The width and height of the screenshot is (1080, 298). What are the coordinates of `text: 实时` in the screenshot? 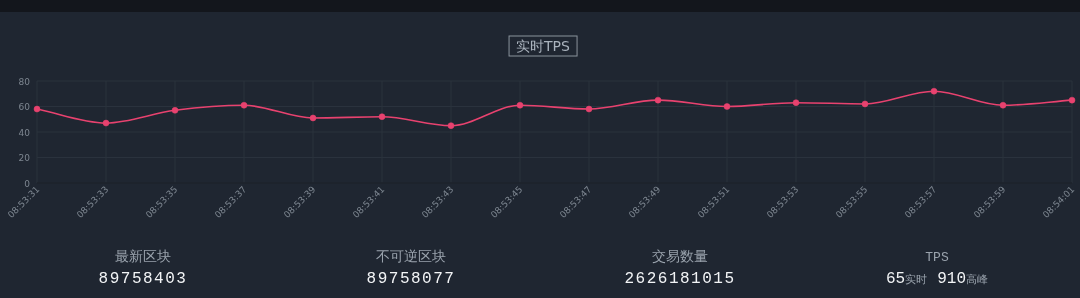 It's located at (916, 279).